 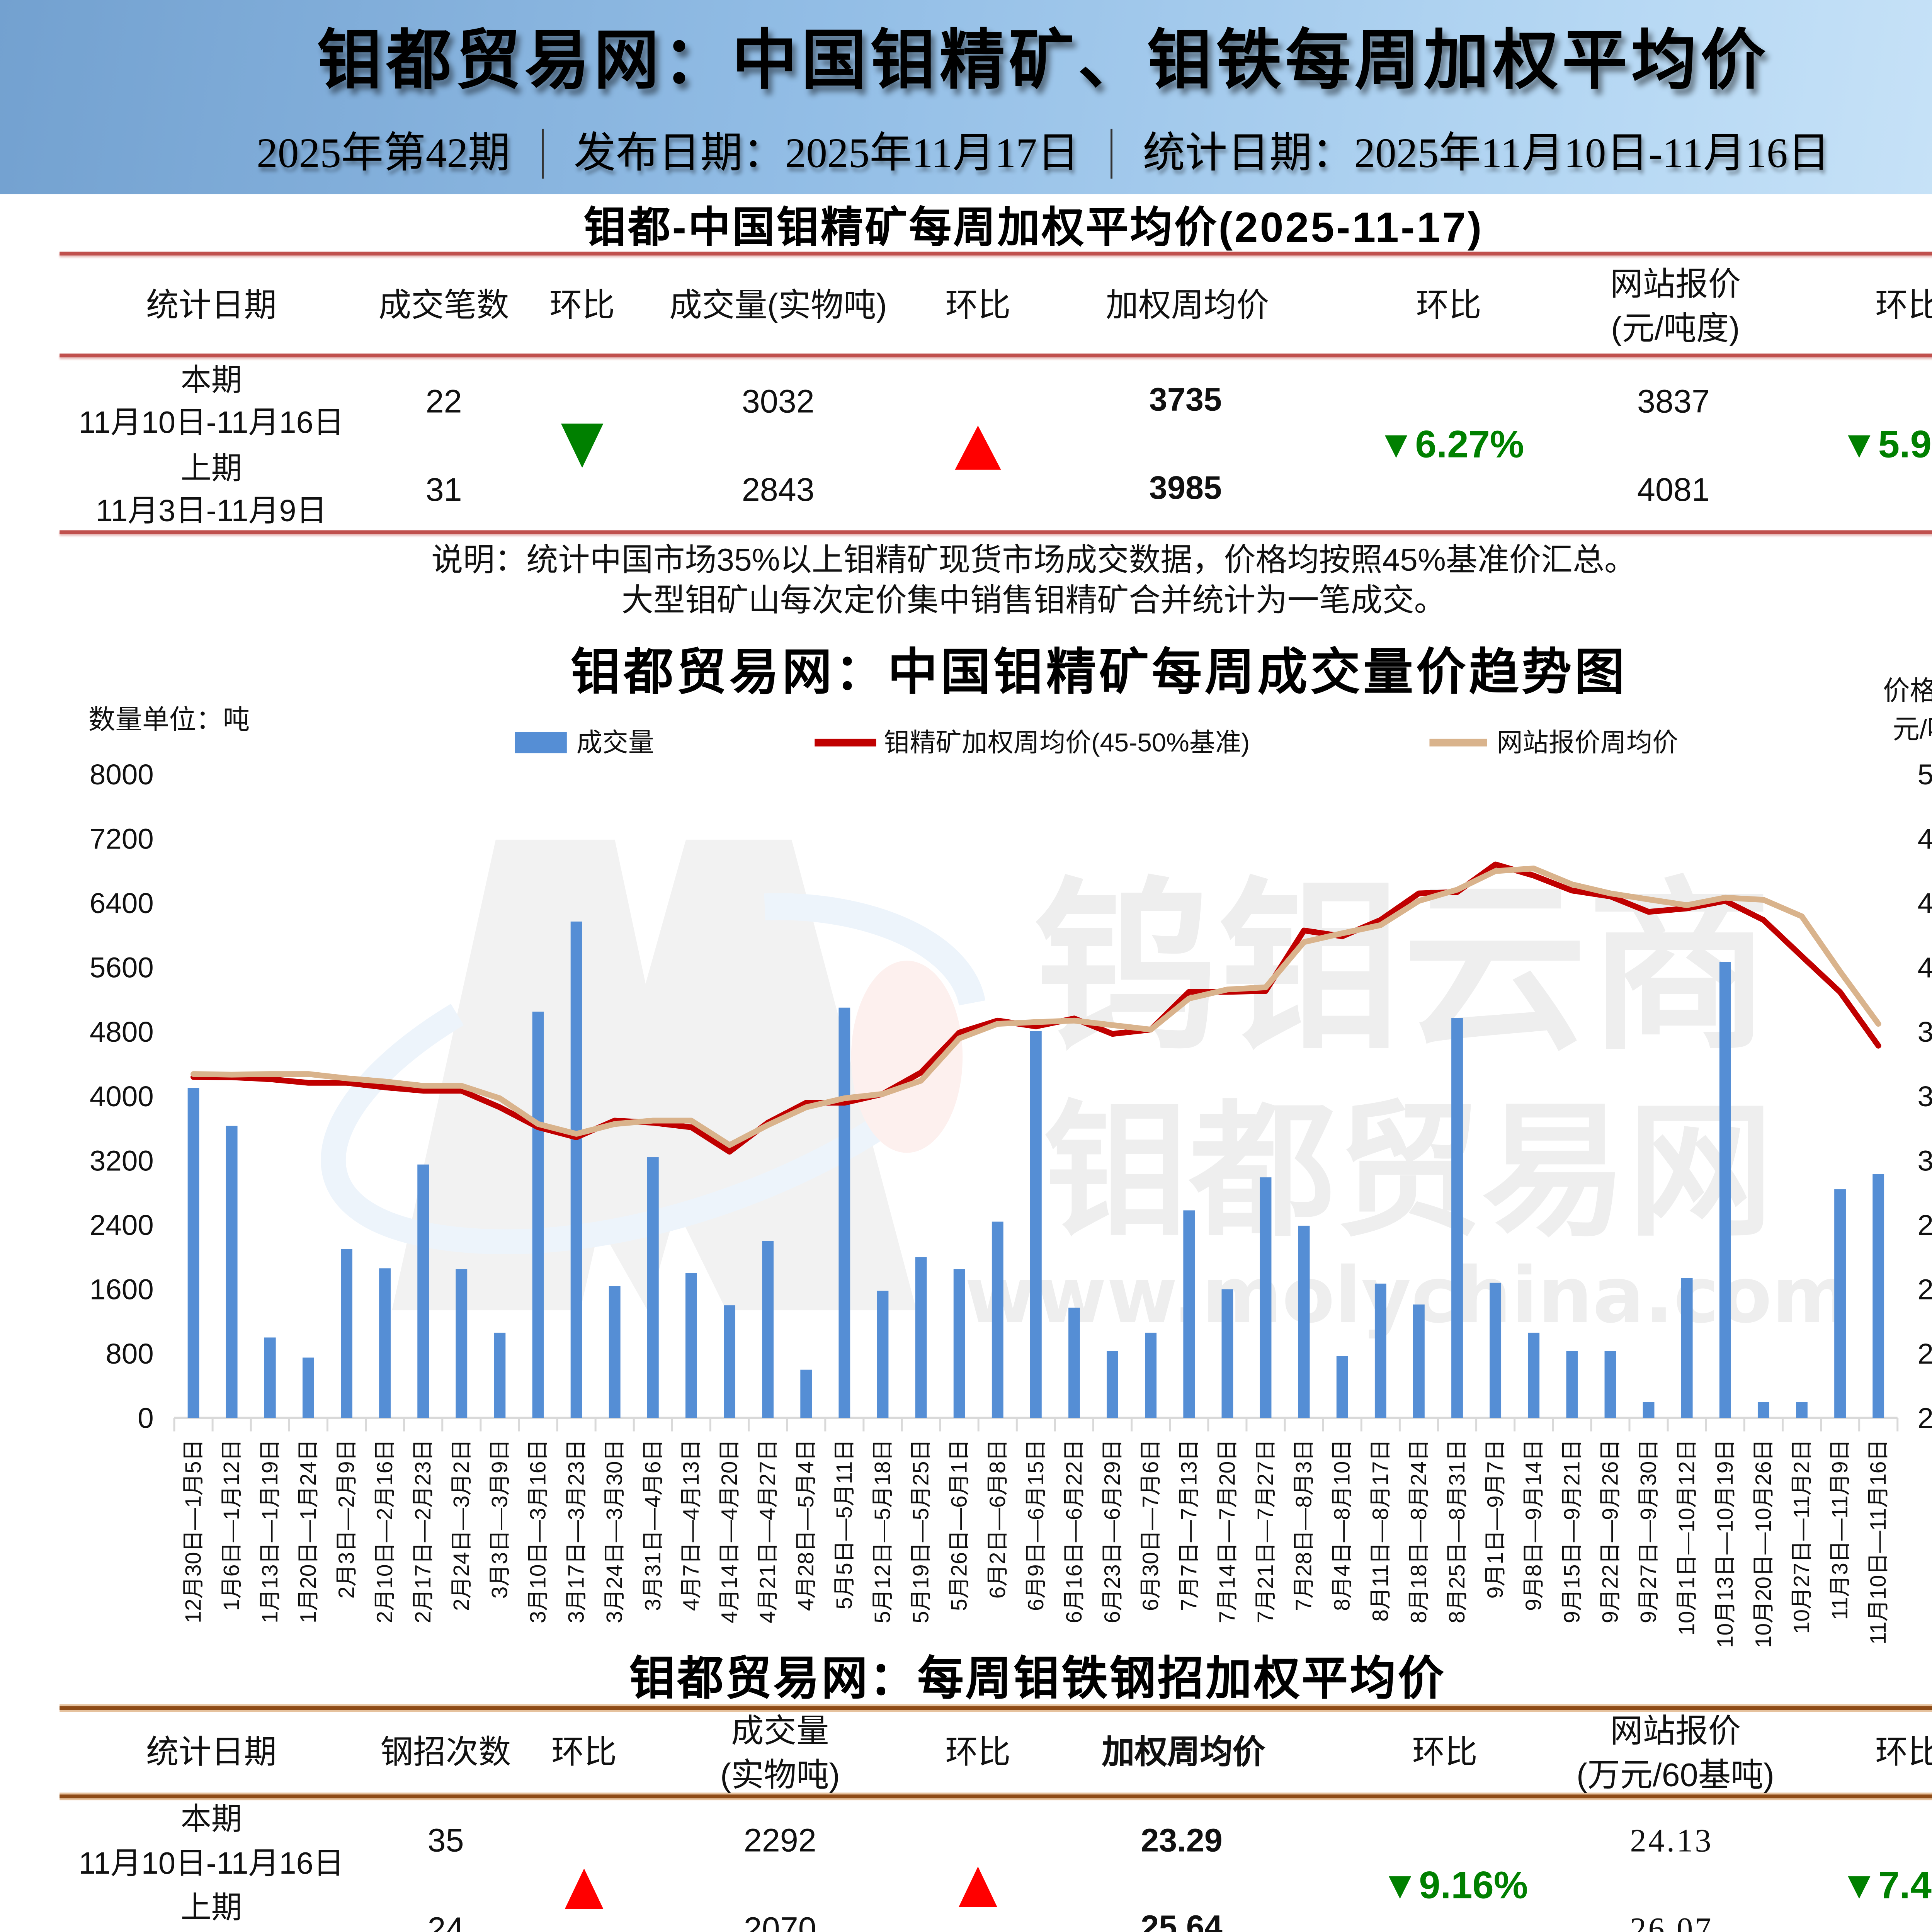 What do you see at coordinates (1587, 742) in the screenshot?
I see `legend-label-site-price: 网站报价周均价` at bounding box center [1587, 742].